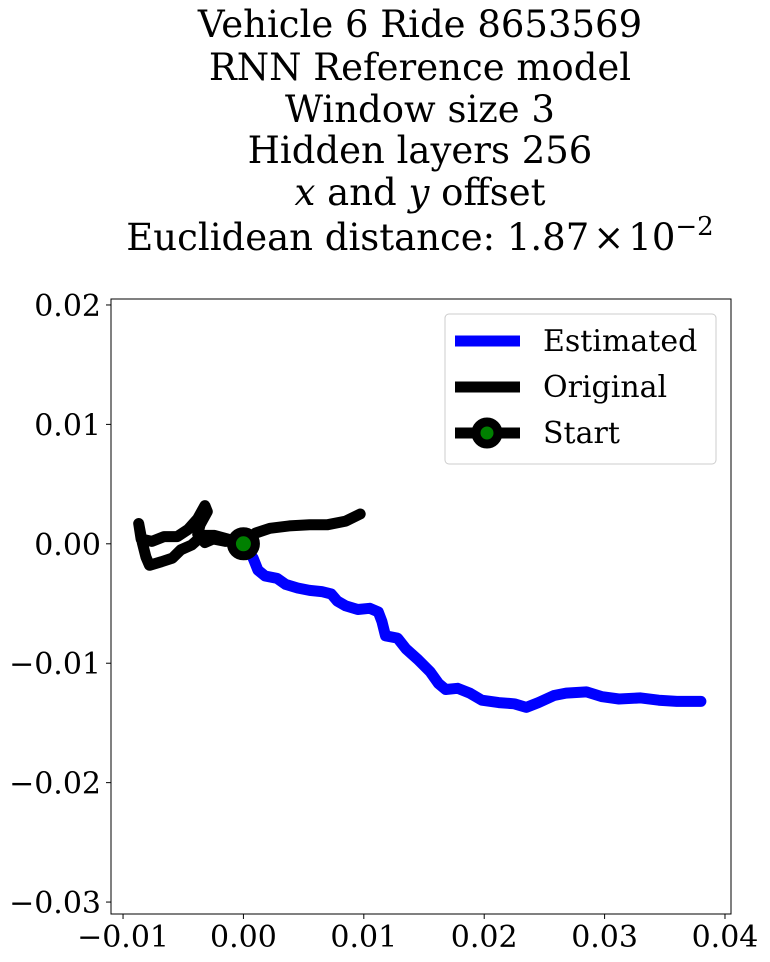 The height and width of the screenshot is (962, 770). What do you see at coordinates (417, 934) in the screenshot?
I see `x-axis: −0.01 0.00 0.01 0.02 0.03 0.04` at bounding box center [417, 934].